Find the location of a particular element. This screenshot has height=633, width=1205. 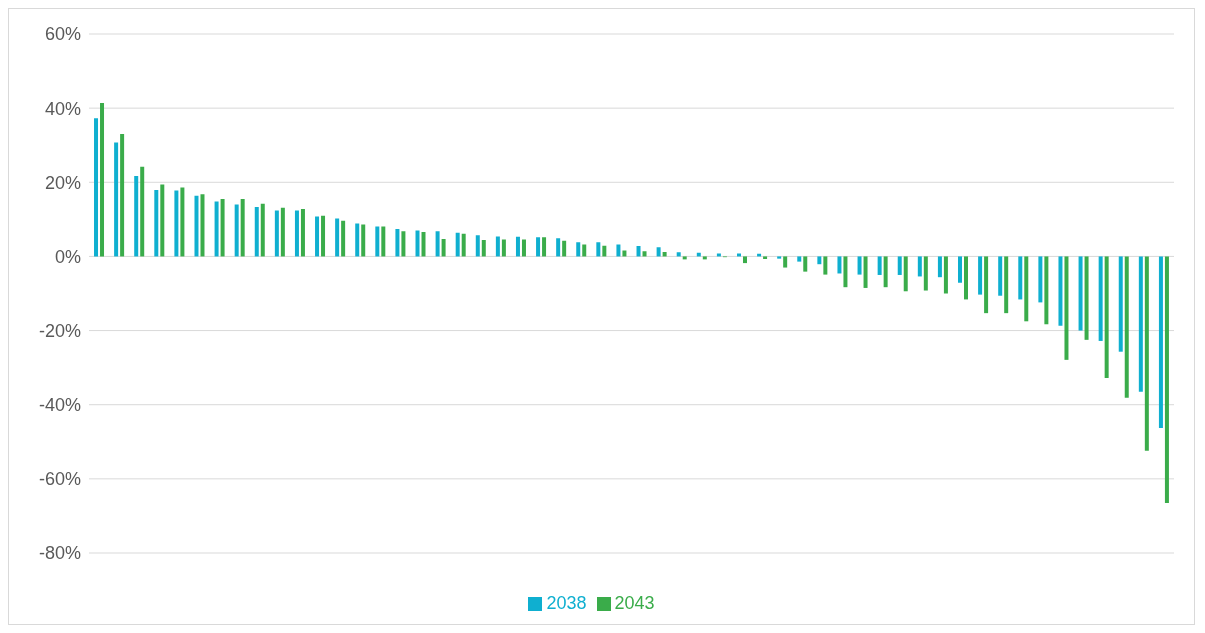

y-tick-label: -20% is located at coordinates (59, 330).